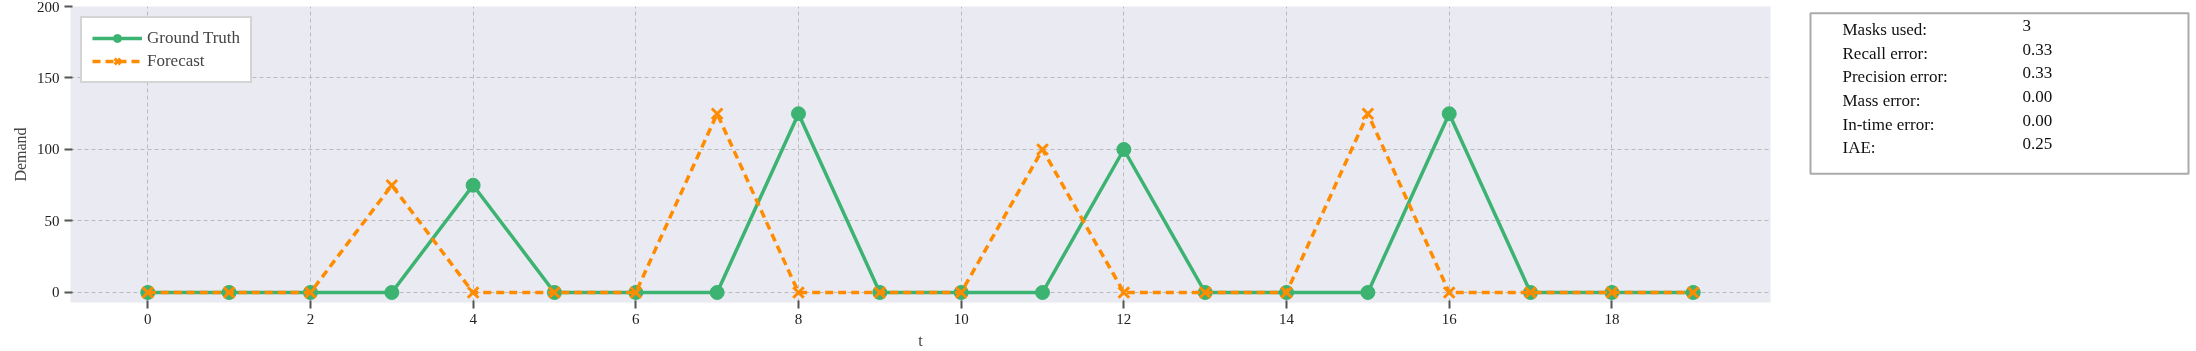 The image size is (2196, 351). I want to click on y-tick-label: 0, so click(56, 292).